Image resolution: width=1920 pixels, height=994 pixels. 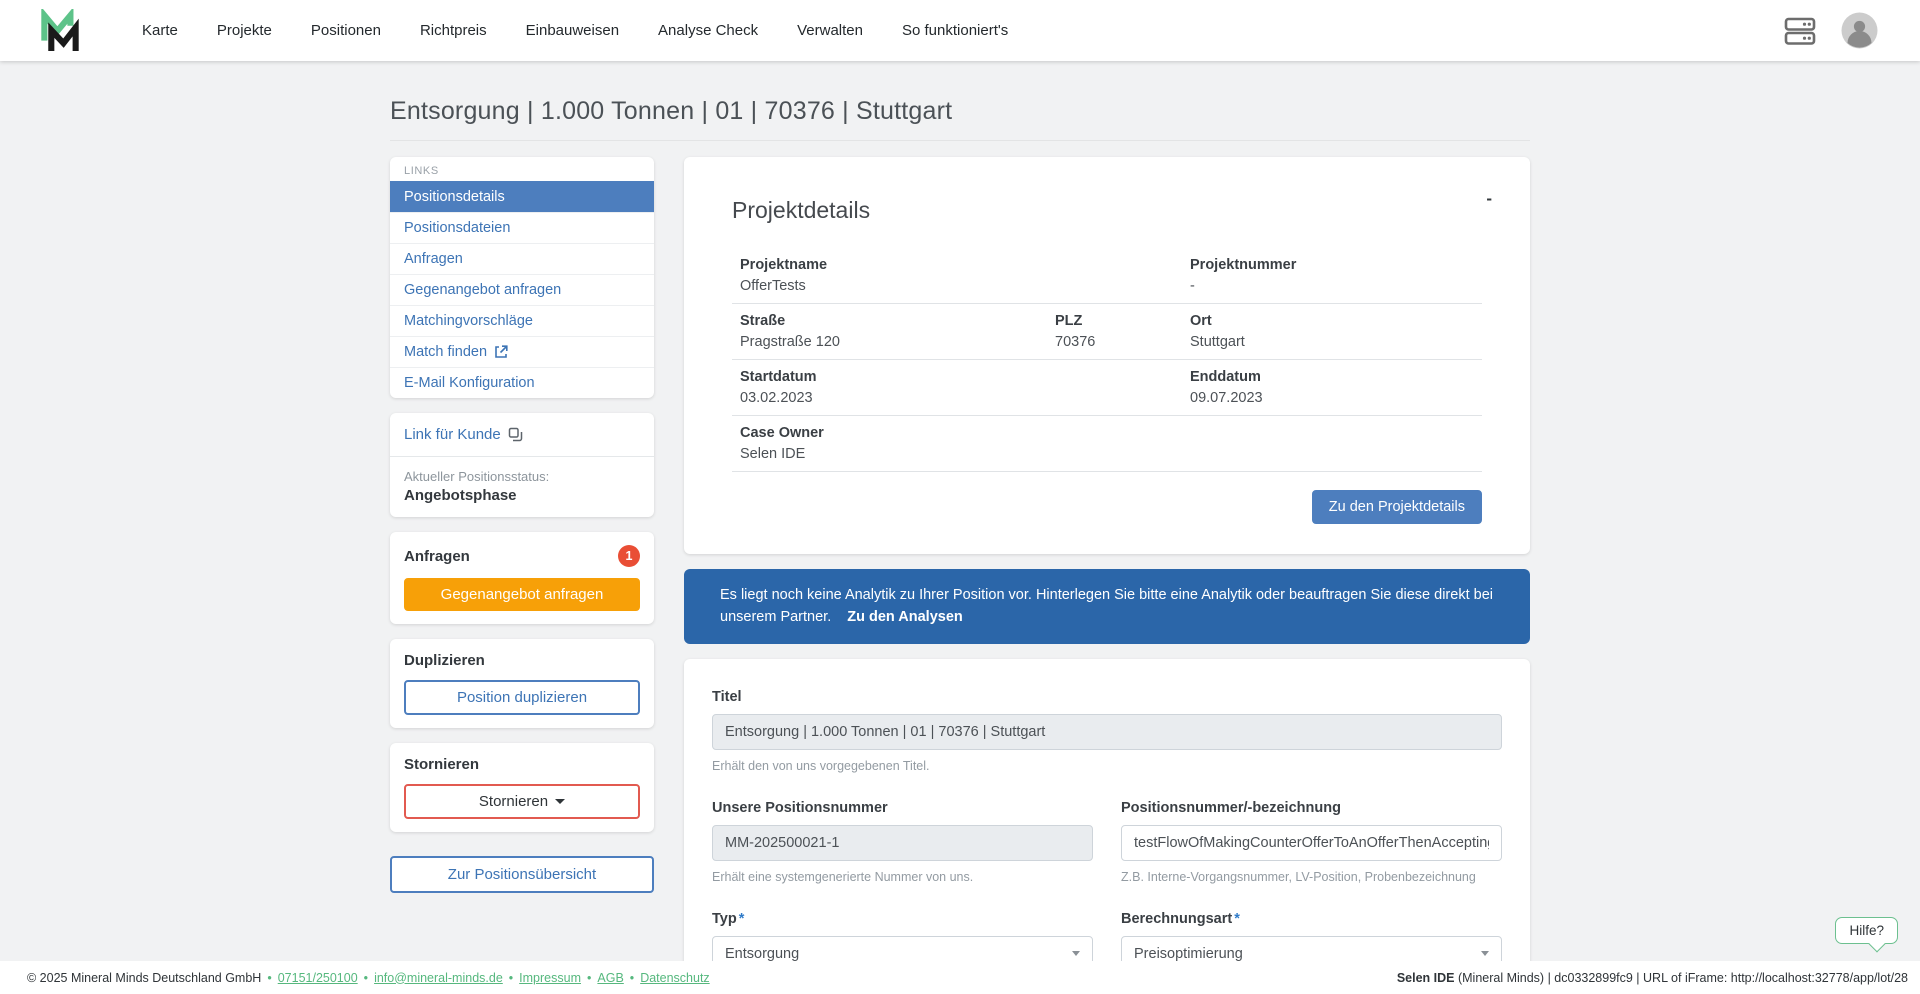 What do you see at coordinates (144, 977) in the screenshot?
I see `copyright-text: © 2025 Mineral Minds Deutschland GmbH` at bounding box center [144, 977].